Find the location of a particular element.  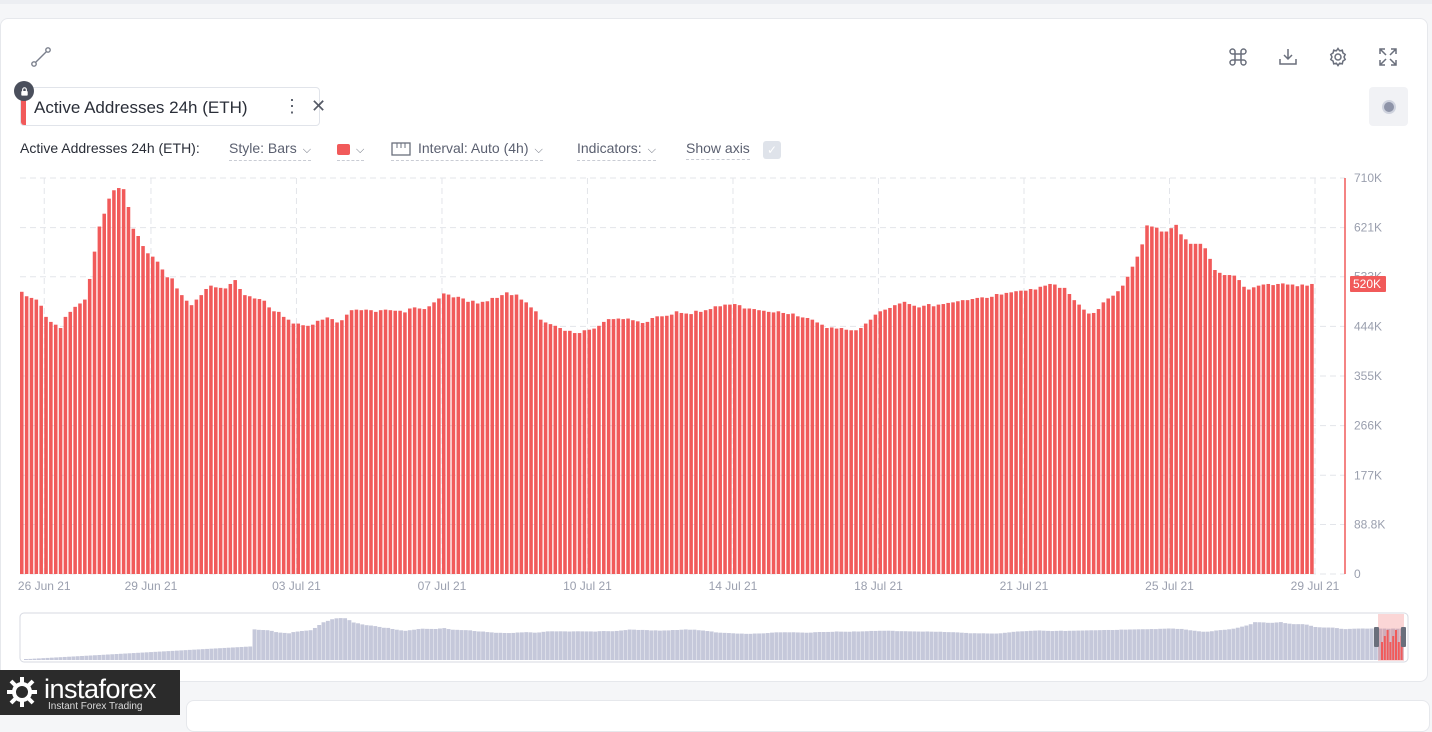

command-icon is located at coordinates (1238, 57).